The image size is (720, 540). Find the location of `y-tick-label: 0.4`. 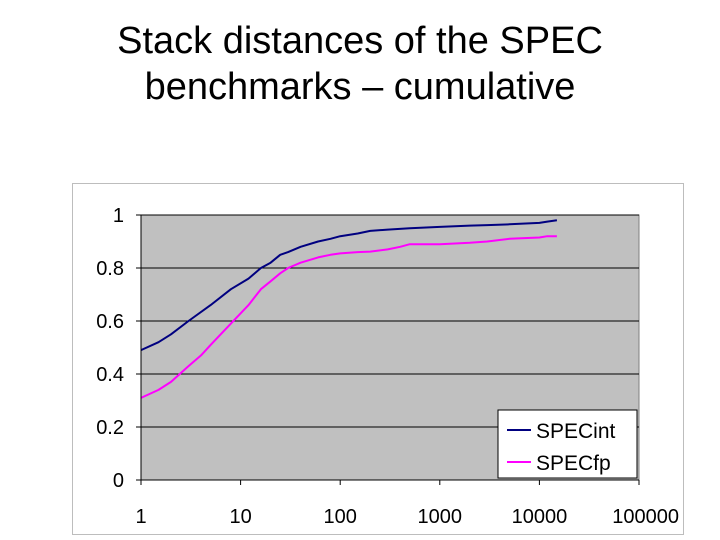

y-tick-label: 0.4 is located at coordinates (110, 375).